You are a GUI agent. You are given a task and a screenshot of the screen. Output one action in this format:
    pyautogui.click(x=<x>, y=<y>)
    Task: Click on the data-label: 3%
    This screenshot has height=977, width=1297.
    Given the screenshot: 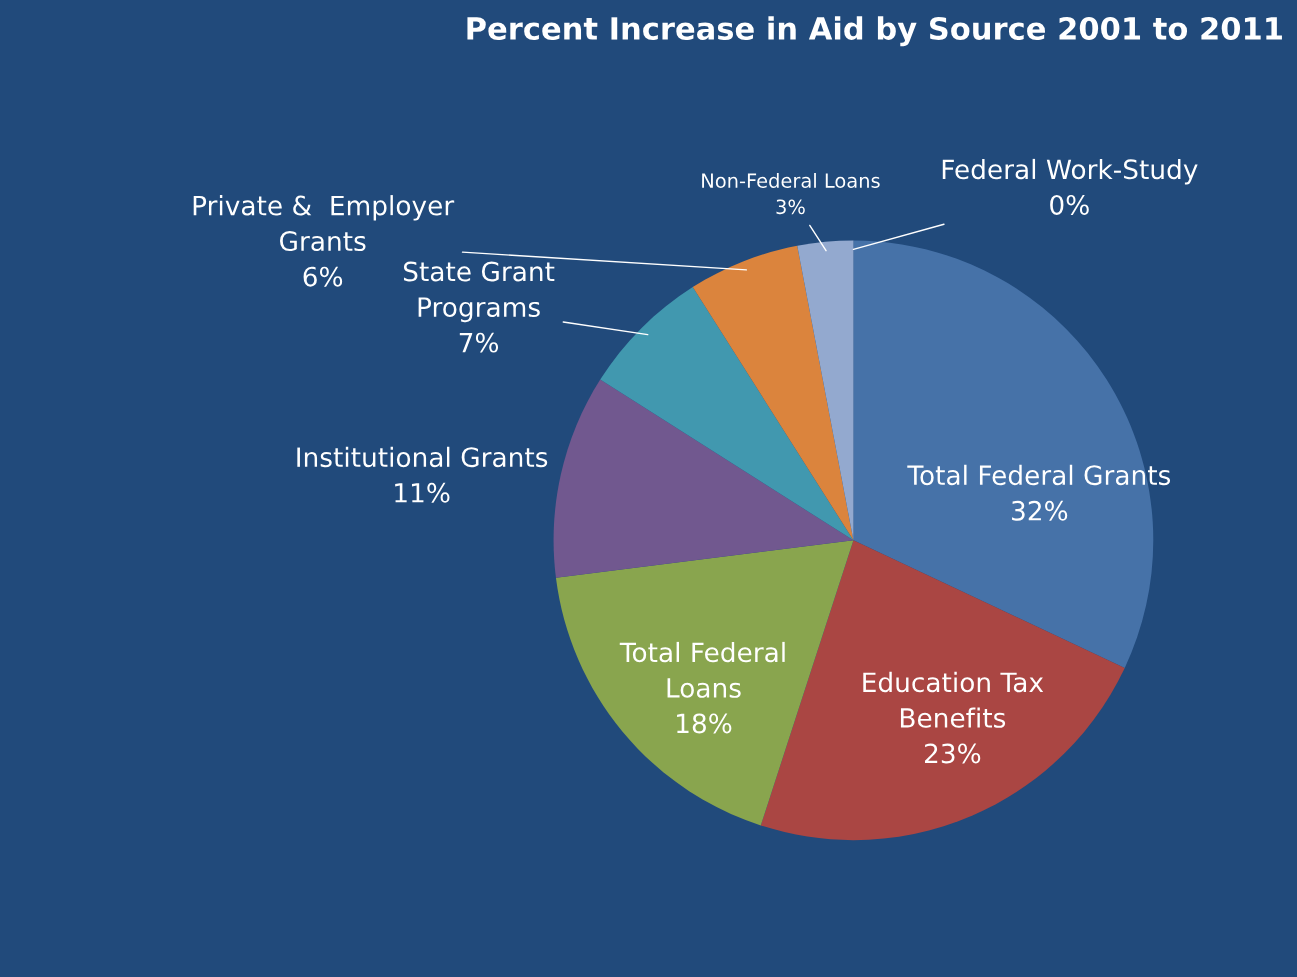 What is the action you would take?
    pyautogui.click(x=790, y=207)
    